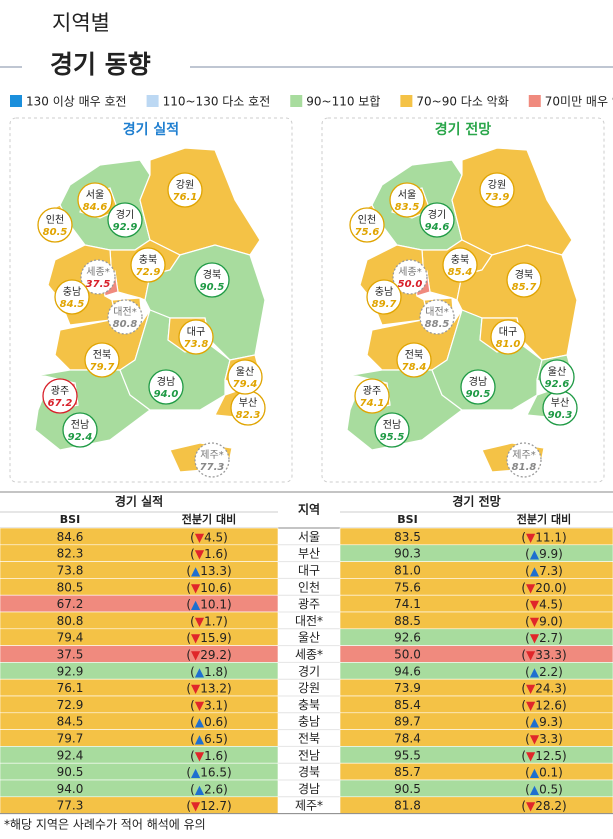 The image size is (613, 839). What do you see at coordinates (212, 467) in the screenshot?
I see `map-bsi: 77.3` at bounding box center [212, 467].